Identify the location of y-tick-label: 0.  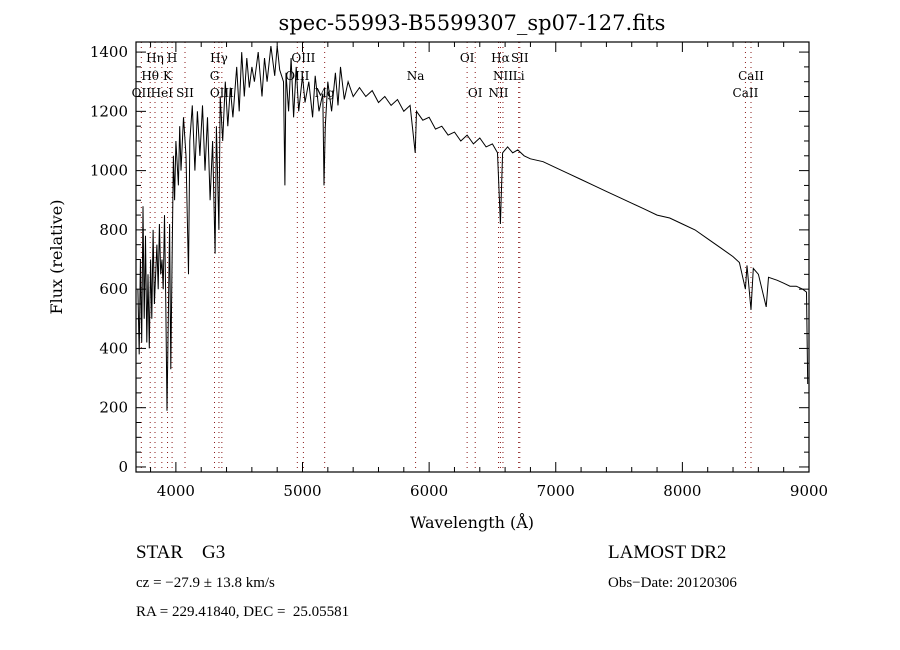
(123, 467).